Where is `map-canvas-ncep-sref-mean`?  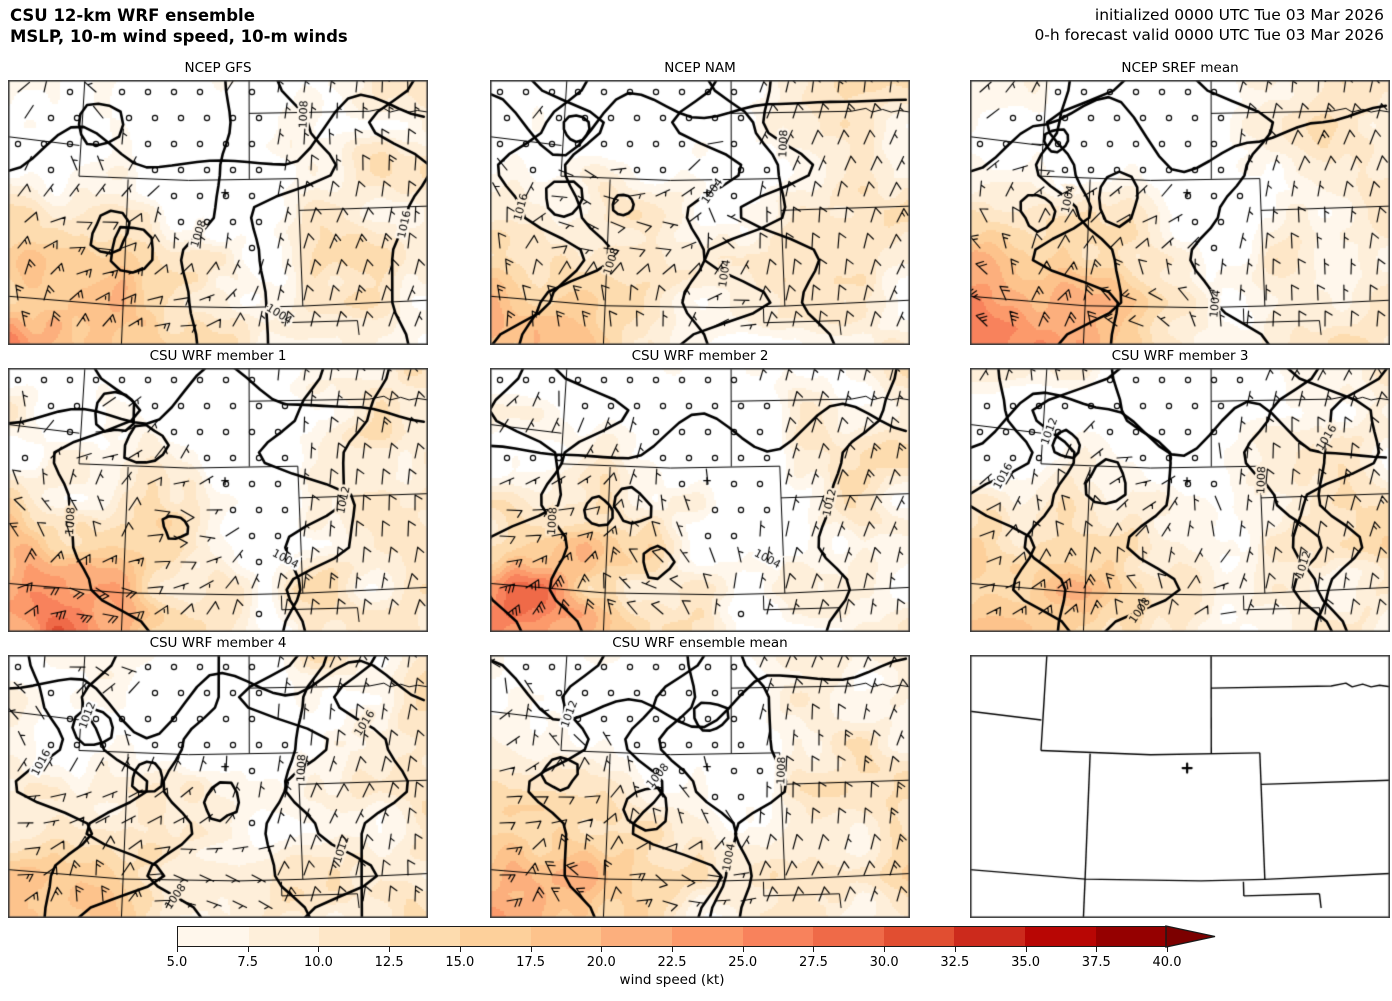 map-canvas-ncep-sref-mean is located at coordinates (1180, 212).